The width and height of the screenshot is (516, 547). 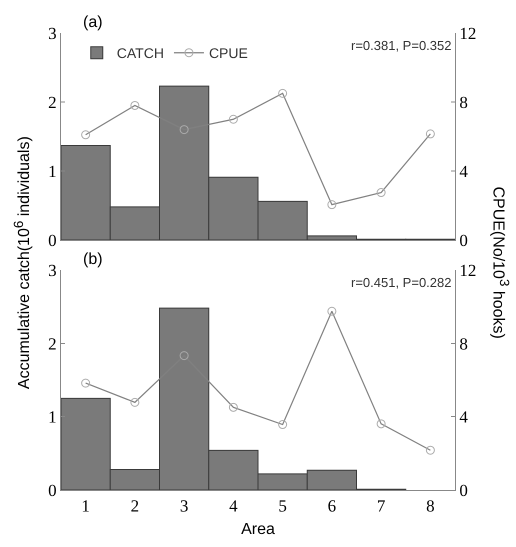 What do you see at coordinates (135, 506) in the screenshot?
I see `x-tick-label: 2` at bounding box center [135, 506].